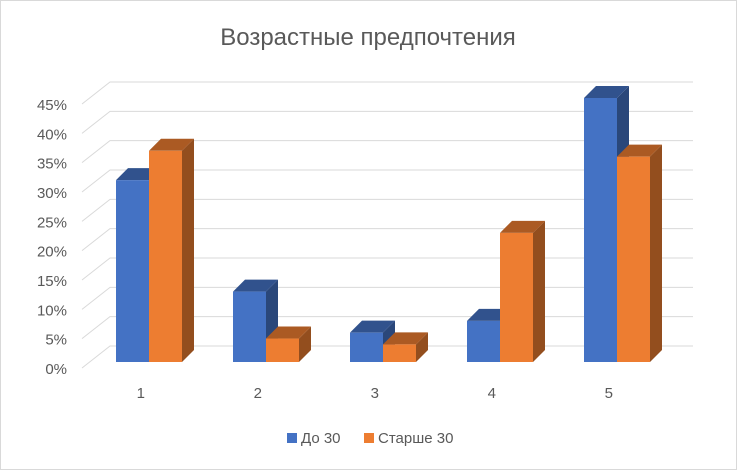  What do you see at coordinates (56, 369) in the screenshot?
I see `y-tick-label: 0%` at bounding box center [56, 369].